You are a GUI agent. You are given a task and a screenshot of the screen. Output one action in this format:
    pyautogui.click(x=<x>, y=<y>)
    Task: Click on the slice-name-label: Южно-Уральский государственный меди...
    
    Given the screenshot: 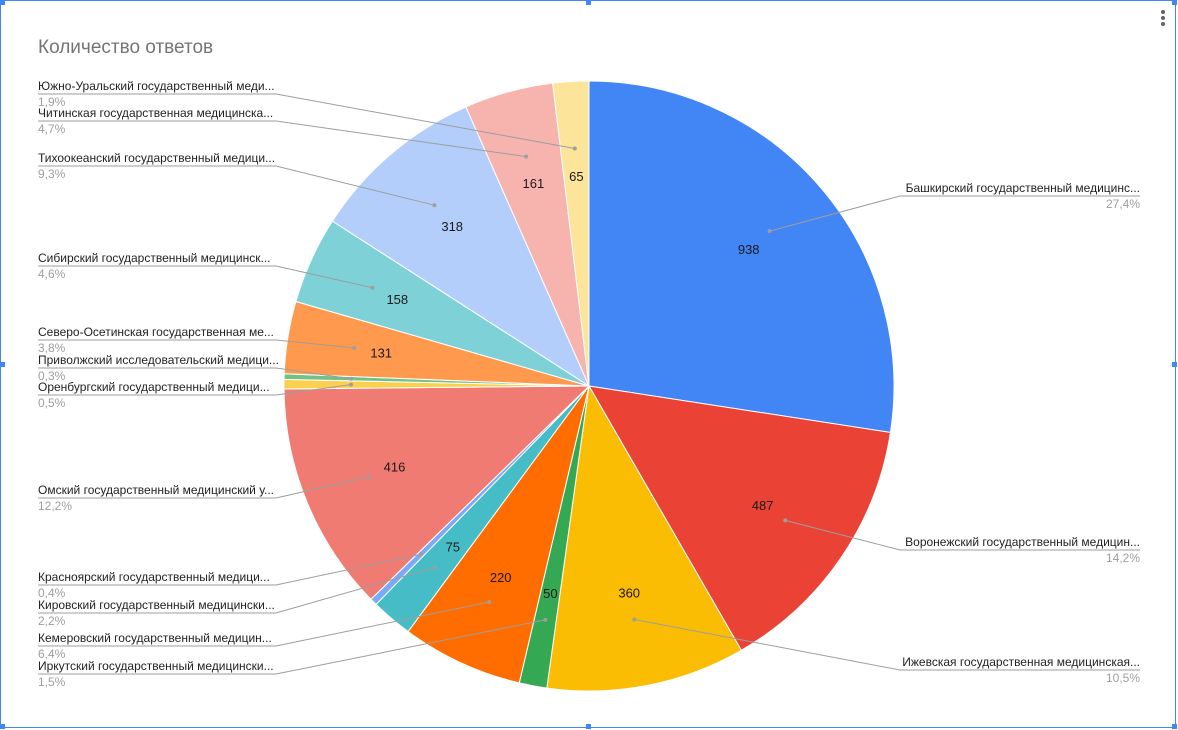 What is the action you would take?
    pyautogui.click(x=156, y=86)
    